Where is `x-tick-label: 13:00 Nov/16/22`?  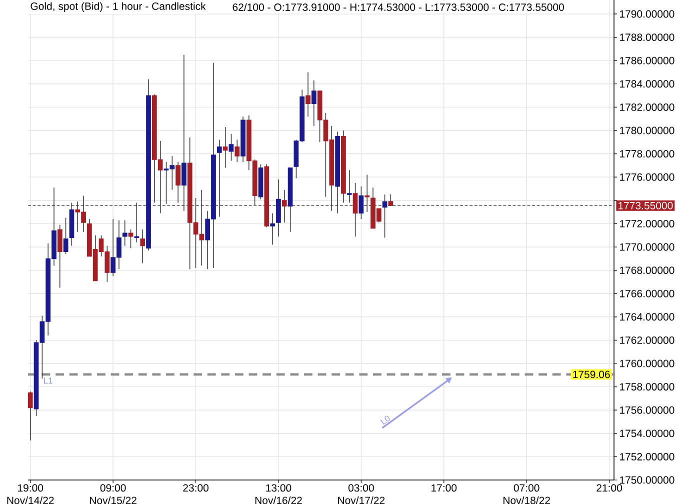
x-tick-label: 13:00 Nov/16/22 is located at coordinates (278, 494).